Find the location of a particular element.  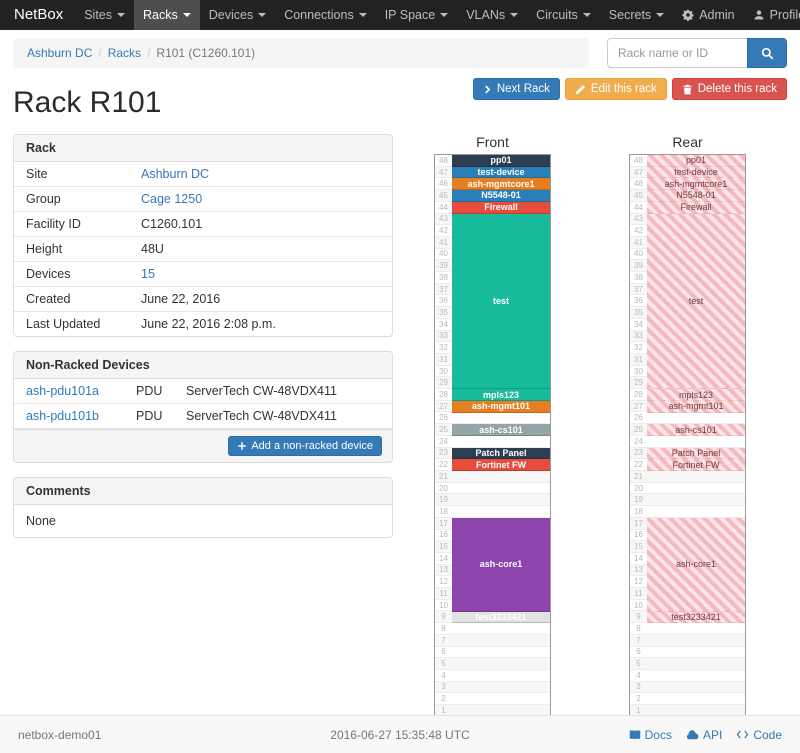

rack-attribute-row: Site Ashburn DC is located at coordinates (203, 174).